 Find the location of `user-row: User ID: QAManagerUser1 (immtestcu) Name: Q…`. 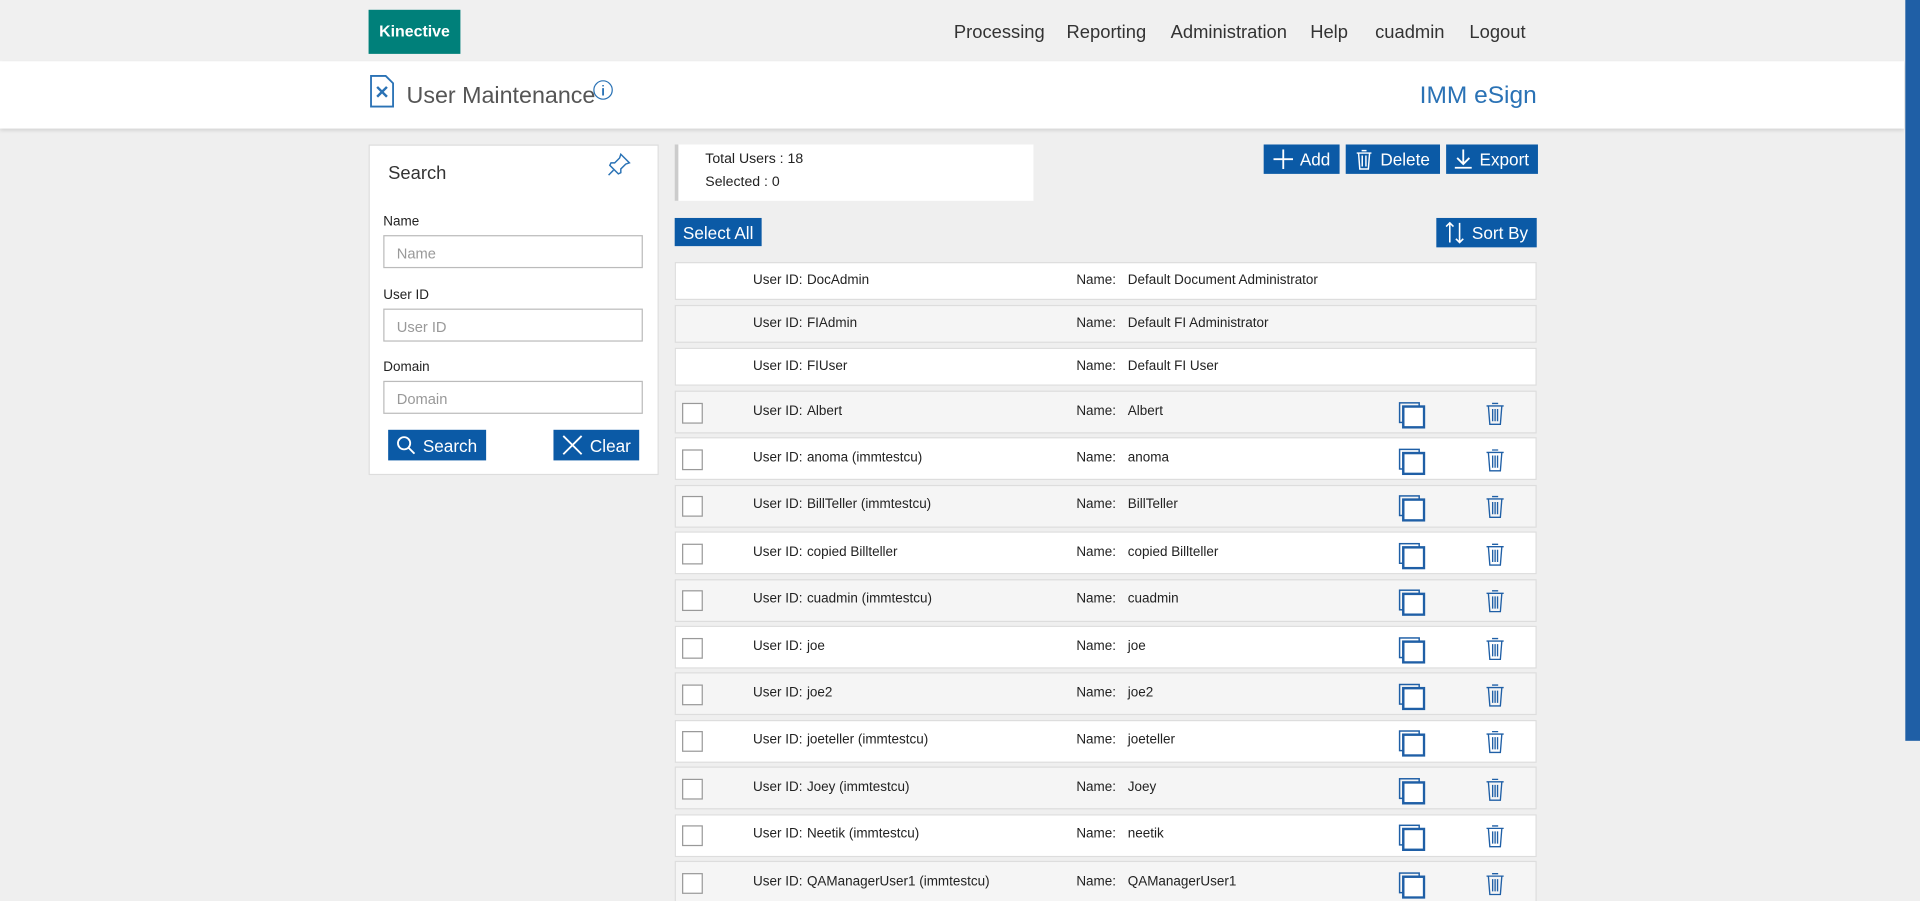

user-row: User ID: QAManagerUser1 (immtestcu) Name: Q… is located at coordinates (1105, 880).